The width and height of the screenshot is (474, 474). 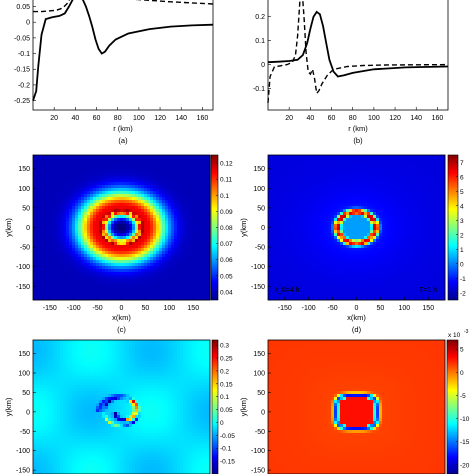 What do you see at coordinates (259, 189) in the screenshot?
I see `y-tick-label: 100` at bounding box center [259, 189].